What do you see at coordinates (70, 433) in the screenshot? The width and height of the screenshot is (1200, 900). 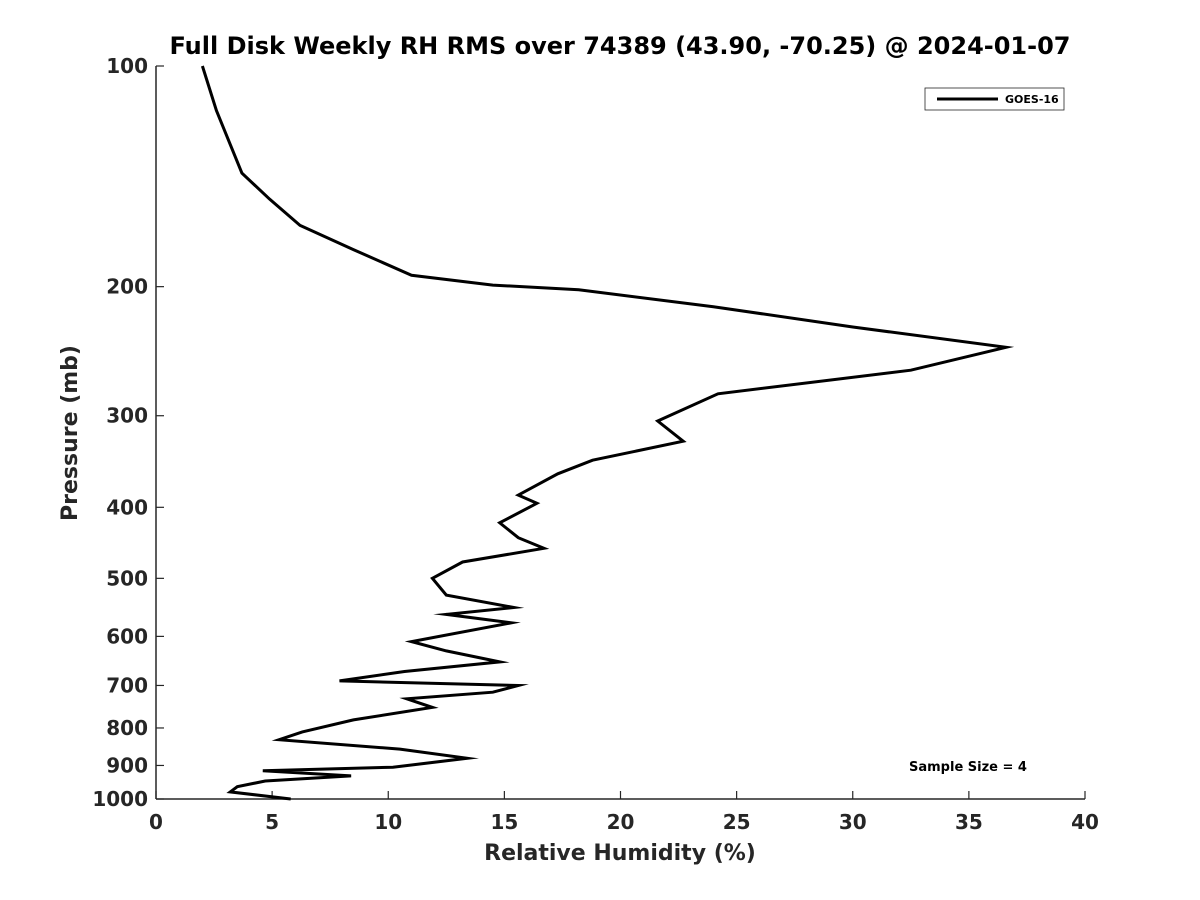 I see `y-axis-label: Pressure (mb)` at bounding box center [70, 433].